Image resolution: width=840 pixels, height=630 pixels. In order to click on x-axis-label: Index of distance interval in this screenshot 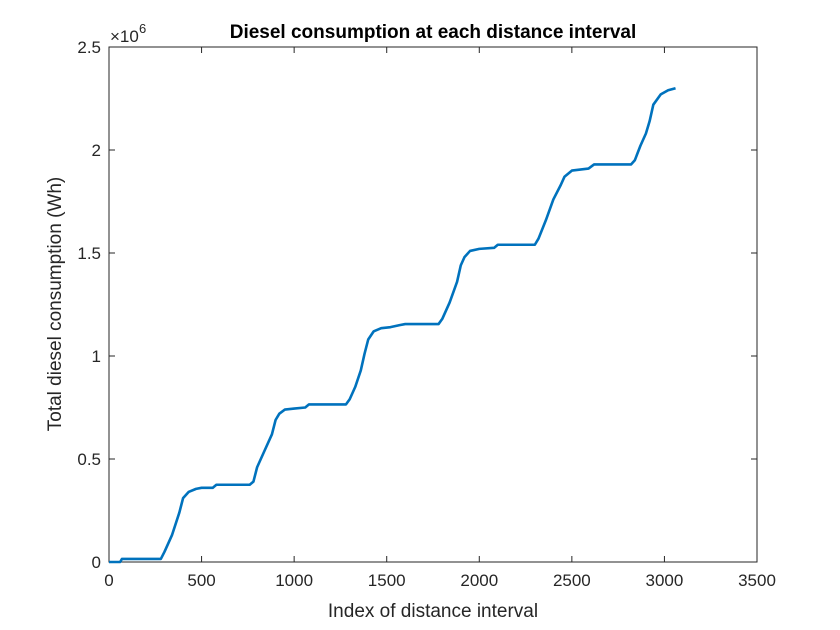, I will do `click(433, 611)`.